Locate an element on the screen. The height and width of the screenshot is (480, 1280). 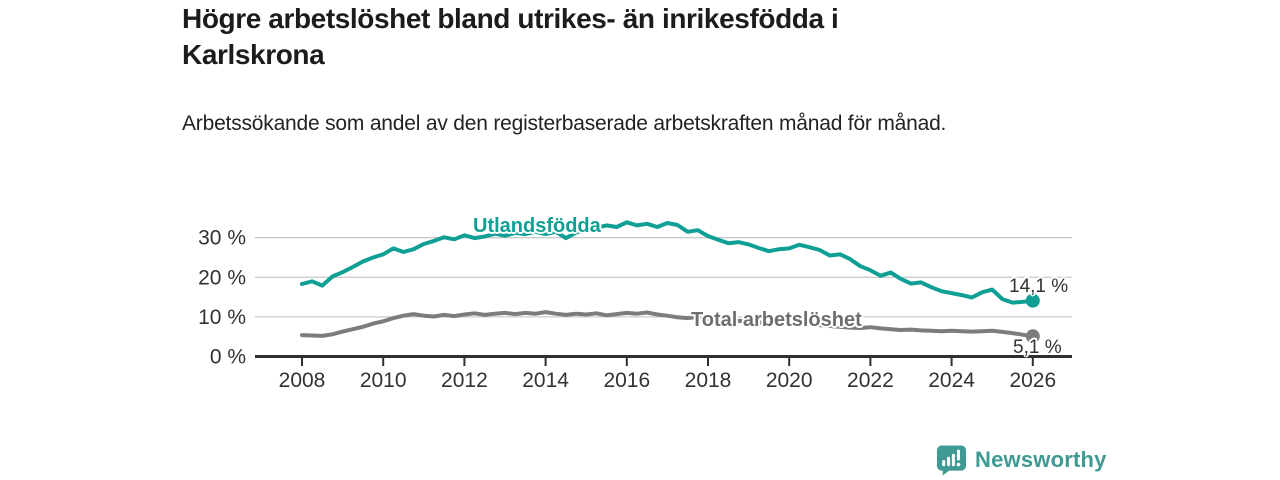
newsworthy-brand: Newsworthy is located at coordinates (1021, 460).